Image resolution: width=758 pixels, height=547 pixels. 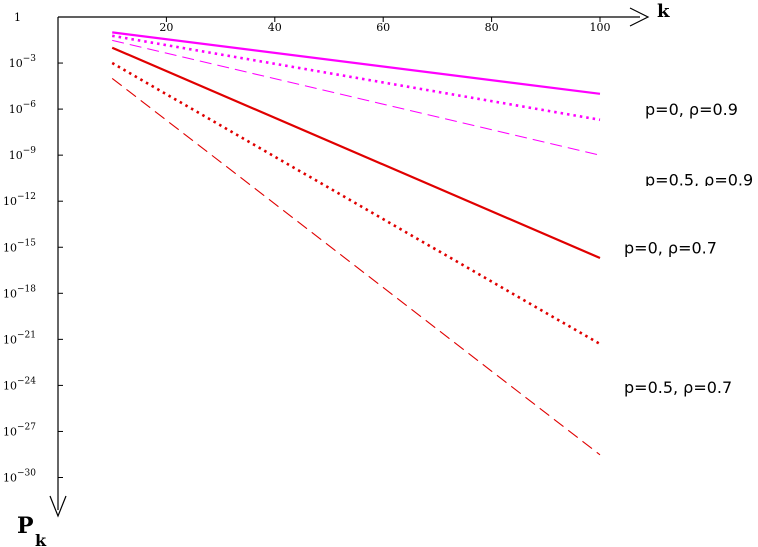 I want to click on y-tick-label: 10⁻¹⁸, so click(x=19, y=292).